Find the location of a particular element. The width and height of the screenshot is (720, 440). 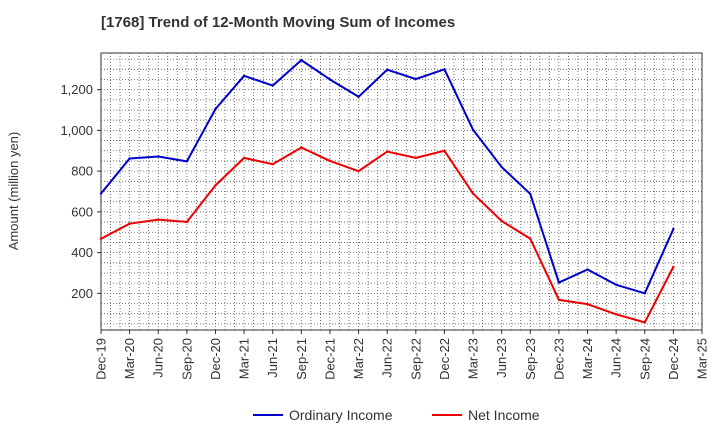

legend: Ordinary Income Net Income is located at coordinates (396, 415).